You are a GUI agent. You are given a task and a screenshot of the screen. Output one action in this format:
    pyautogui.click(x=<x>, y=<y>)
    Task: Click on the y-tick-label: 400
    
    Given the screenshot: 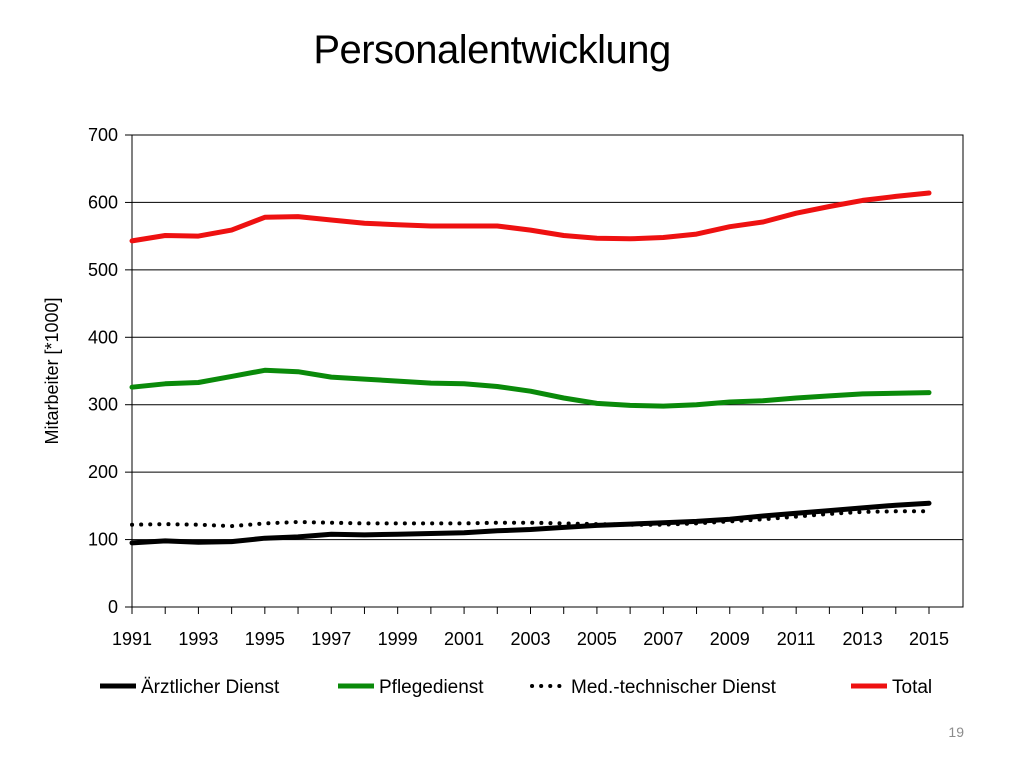 What is the action you would take?
    pyautogui.click(x=103, y=337)
    